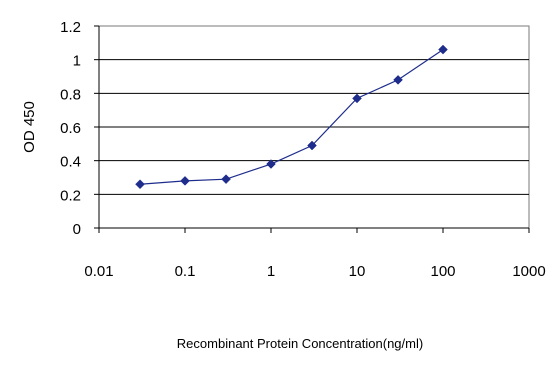 The image size is (556, 365). What do you see at coordinates (528, 271) in the screenshot?
I see `x-tick-label: 1000` at bounding box center [528, 271].